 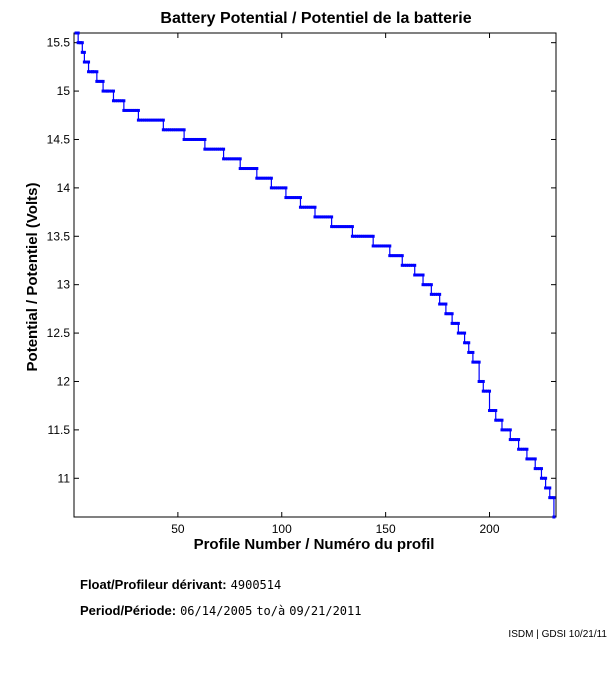 I want to click on y-tick-label: 11.5, so click(x=59, y=430).